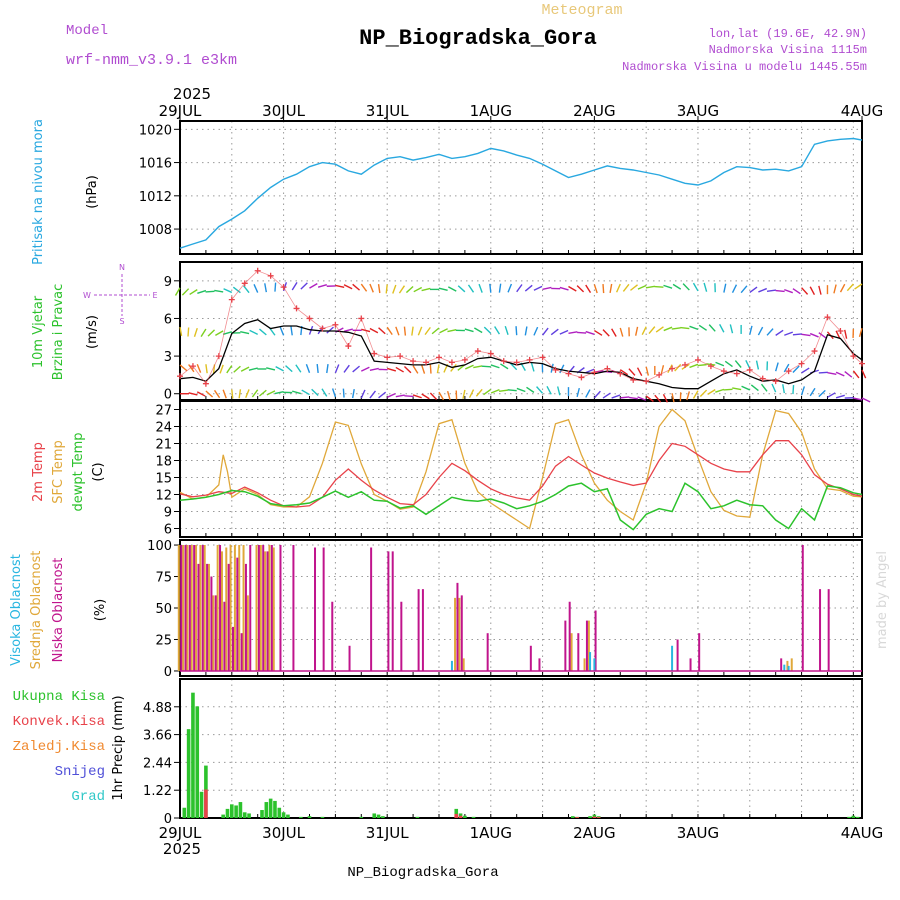 The height and width of the screenshot is (900, 900). I want to click on precip-ytick-label: 3.66, so click(157, 736).